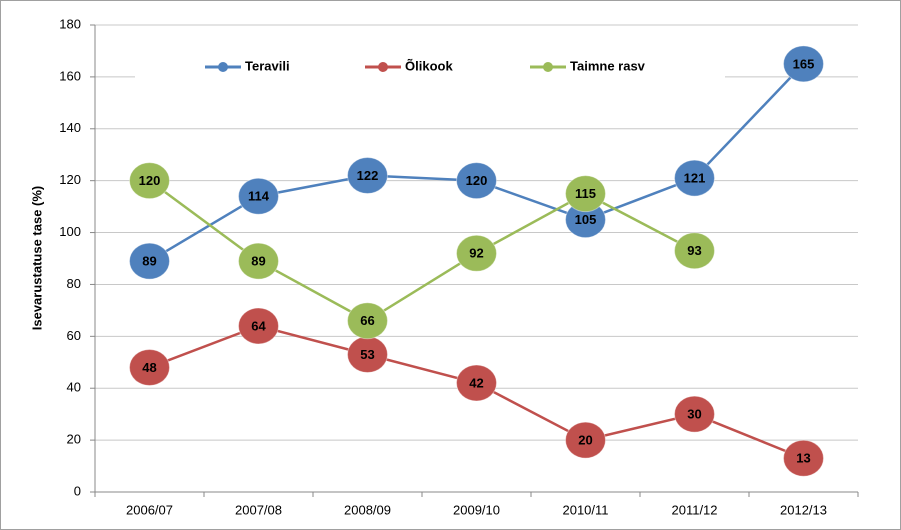 The height and width of the screenshot is (530, 901). Describe the element at coordinates (585, 509) in the screenshot. I see `x-tick-label: 2010/11` at that location.